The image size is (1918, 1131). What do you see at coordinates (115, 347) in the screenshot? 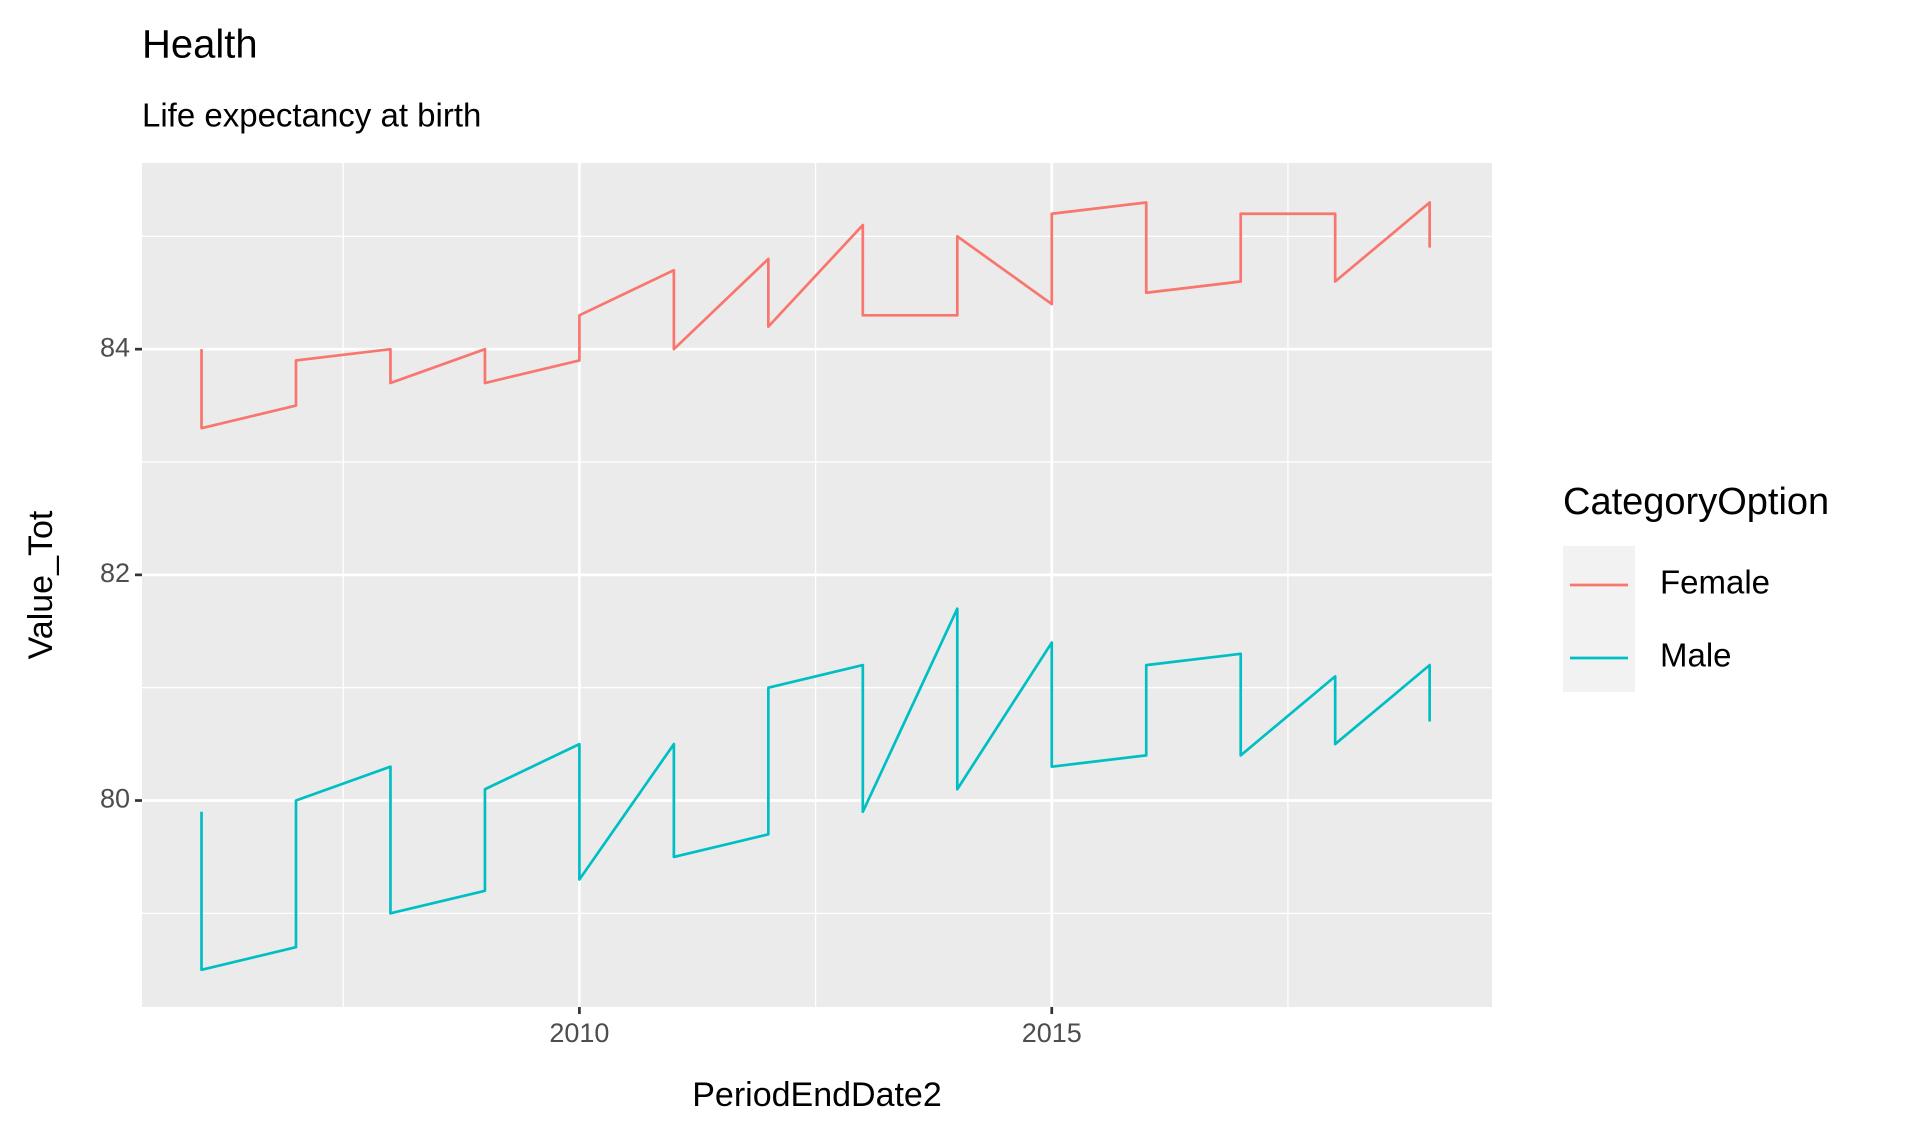
I see `y-tick-label: 84` at bounding box center [115, 347].